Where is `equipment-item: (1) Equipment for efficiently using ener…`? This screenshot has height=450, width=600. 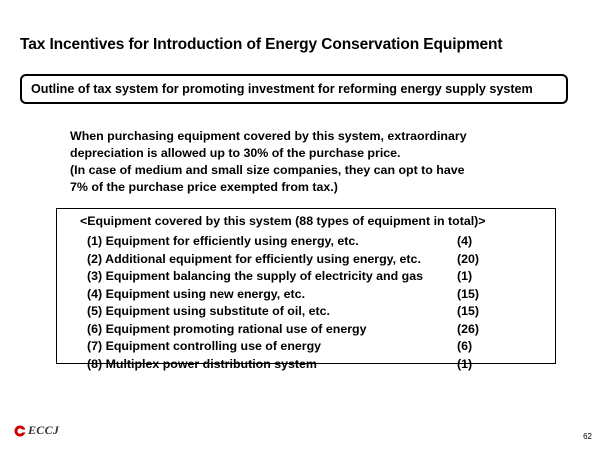 equipment-item: (1) Equipment for efficiently using ener… is located at coordinates (307, 242).